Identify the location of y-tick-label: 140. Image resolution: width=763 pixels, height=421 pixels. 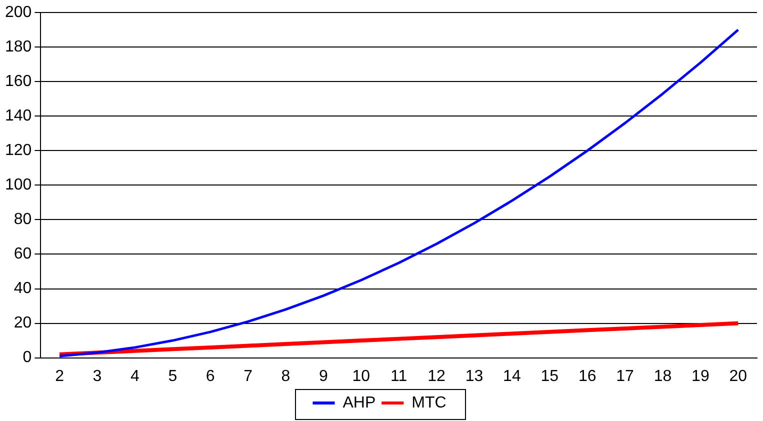
(18, 116).